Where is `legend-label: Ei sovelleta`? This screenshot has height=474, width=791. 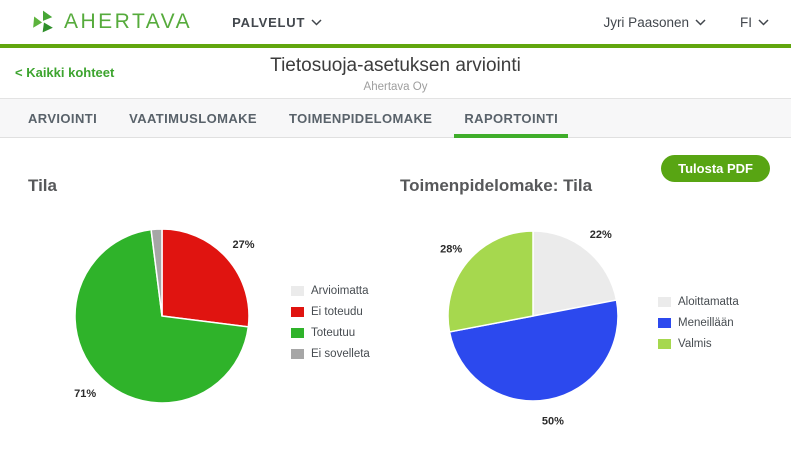
legend-label: Ei sovelleta is located at coordinates (340, 353).